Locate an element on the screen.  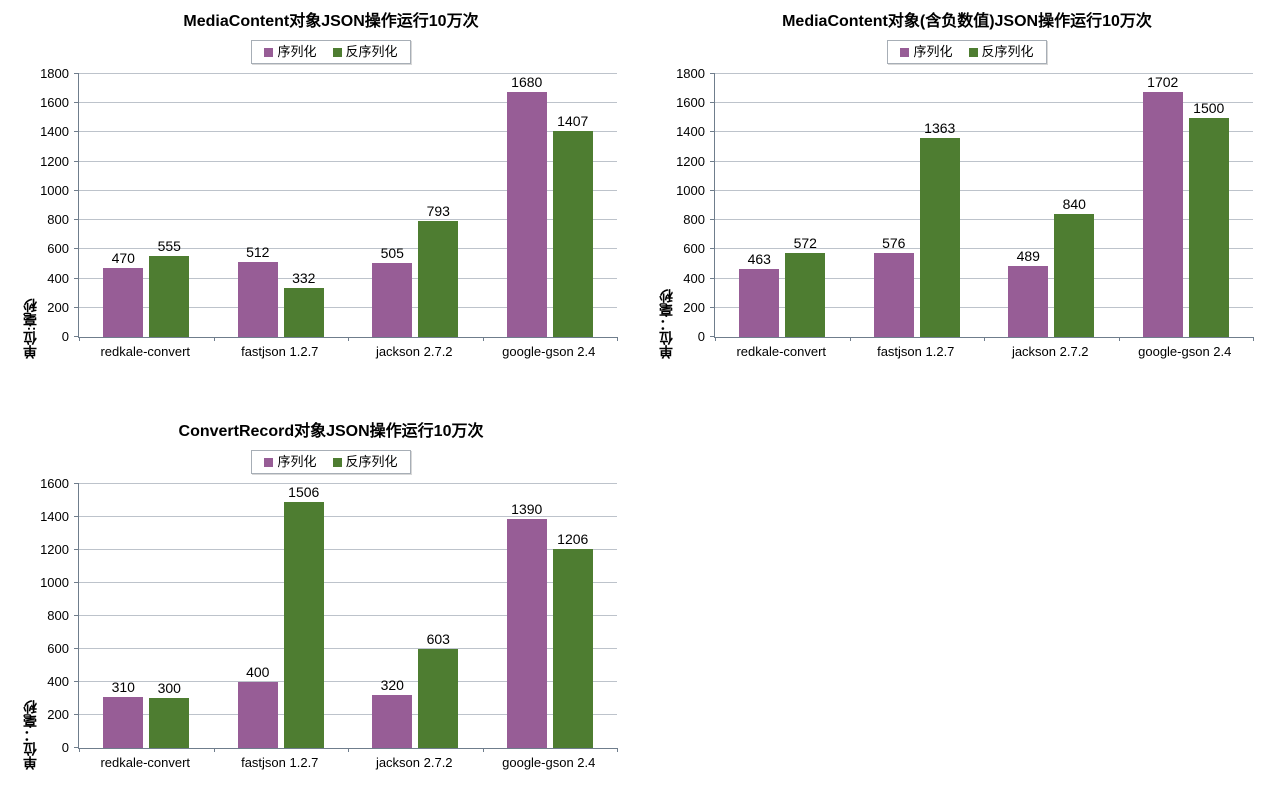
y-tick-label: 1000 is located at coordinates (54, 582).